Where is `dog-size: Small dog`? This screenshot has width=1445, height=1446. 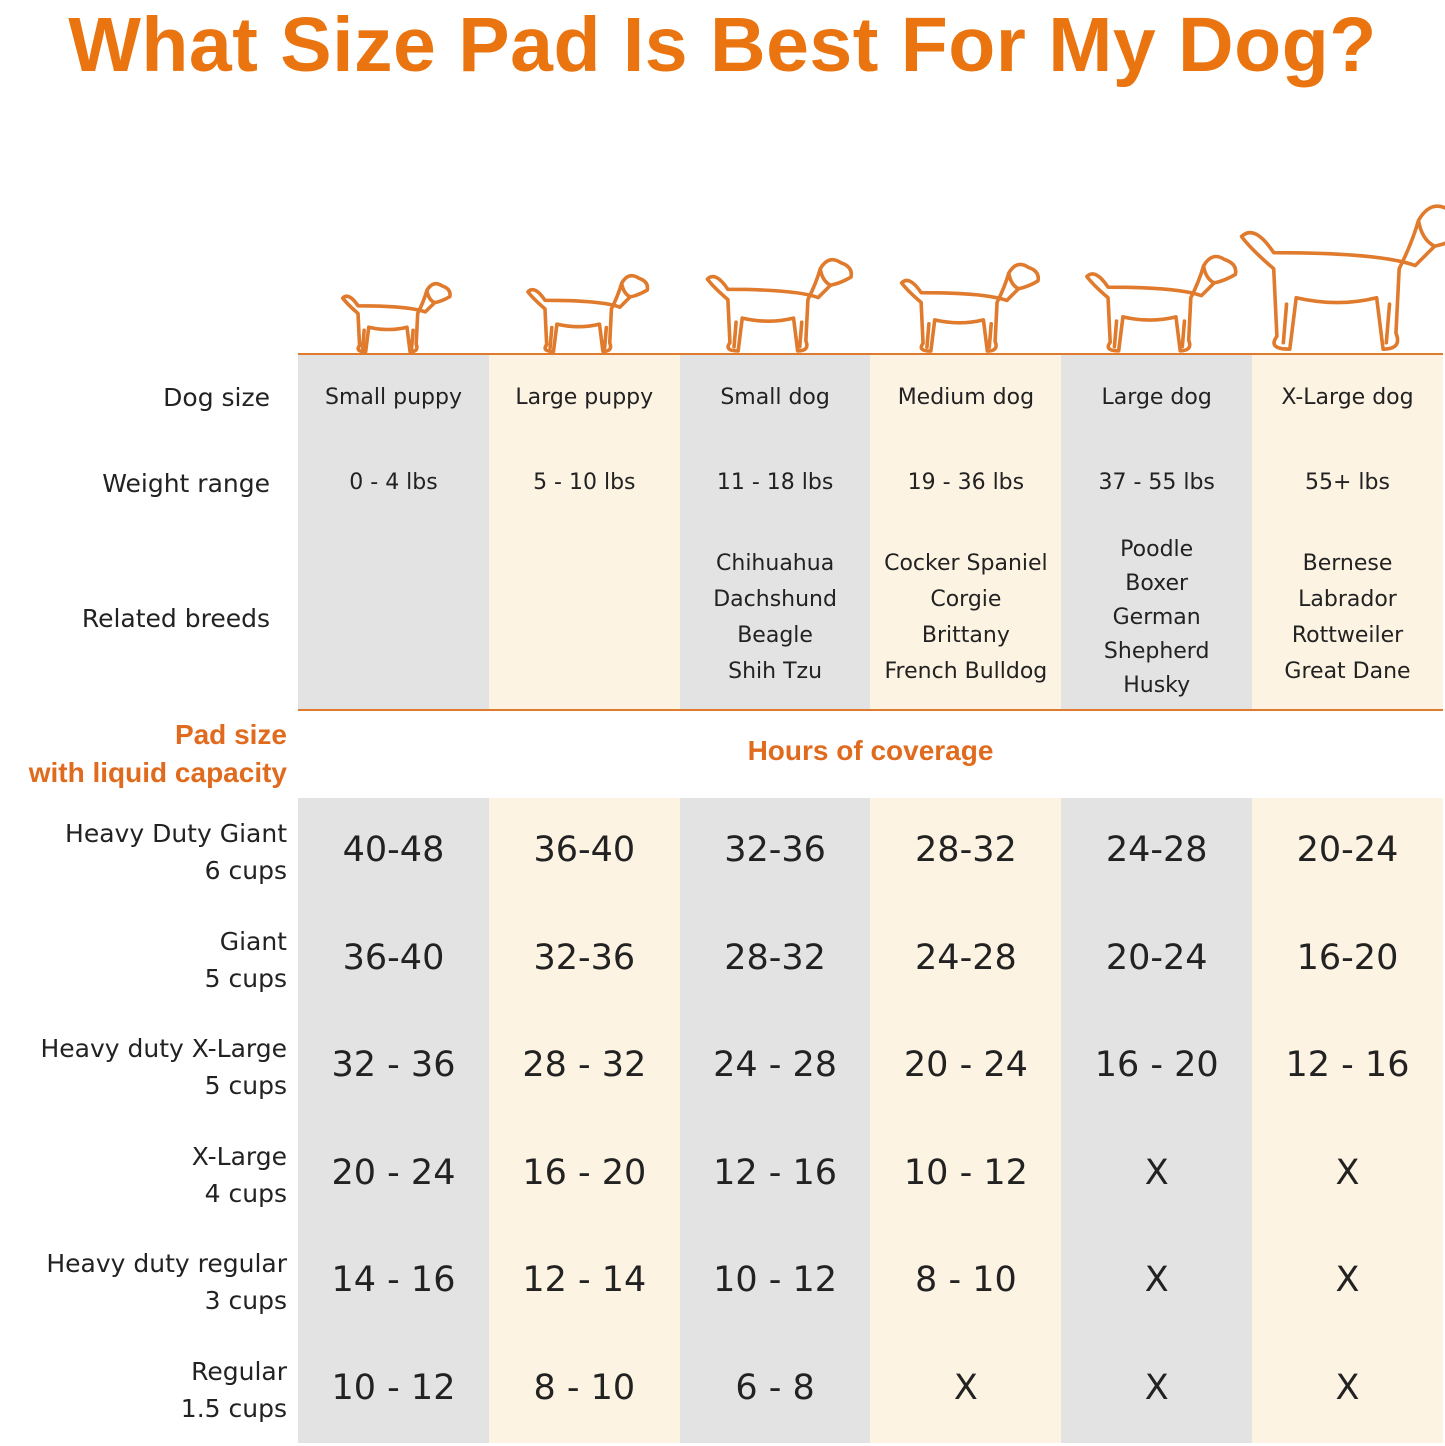
dog-size: Small dog is located at coordinates (775, 397).